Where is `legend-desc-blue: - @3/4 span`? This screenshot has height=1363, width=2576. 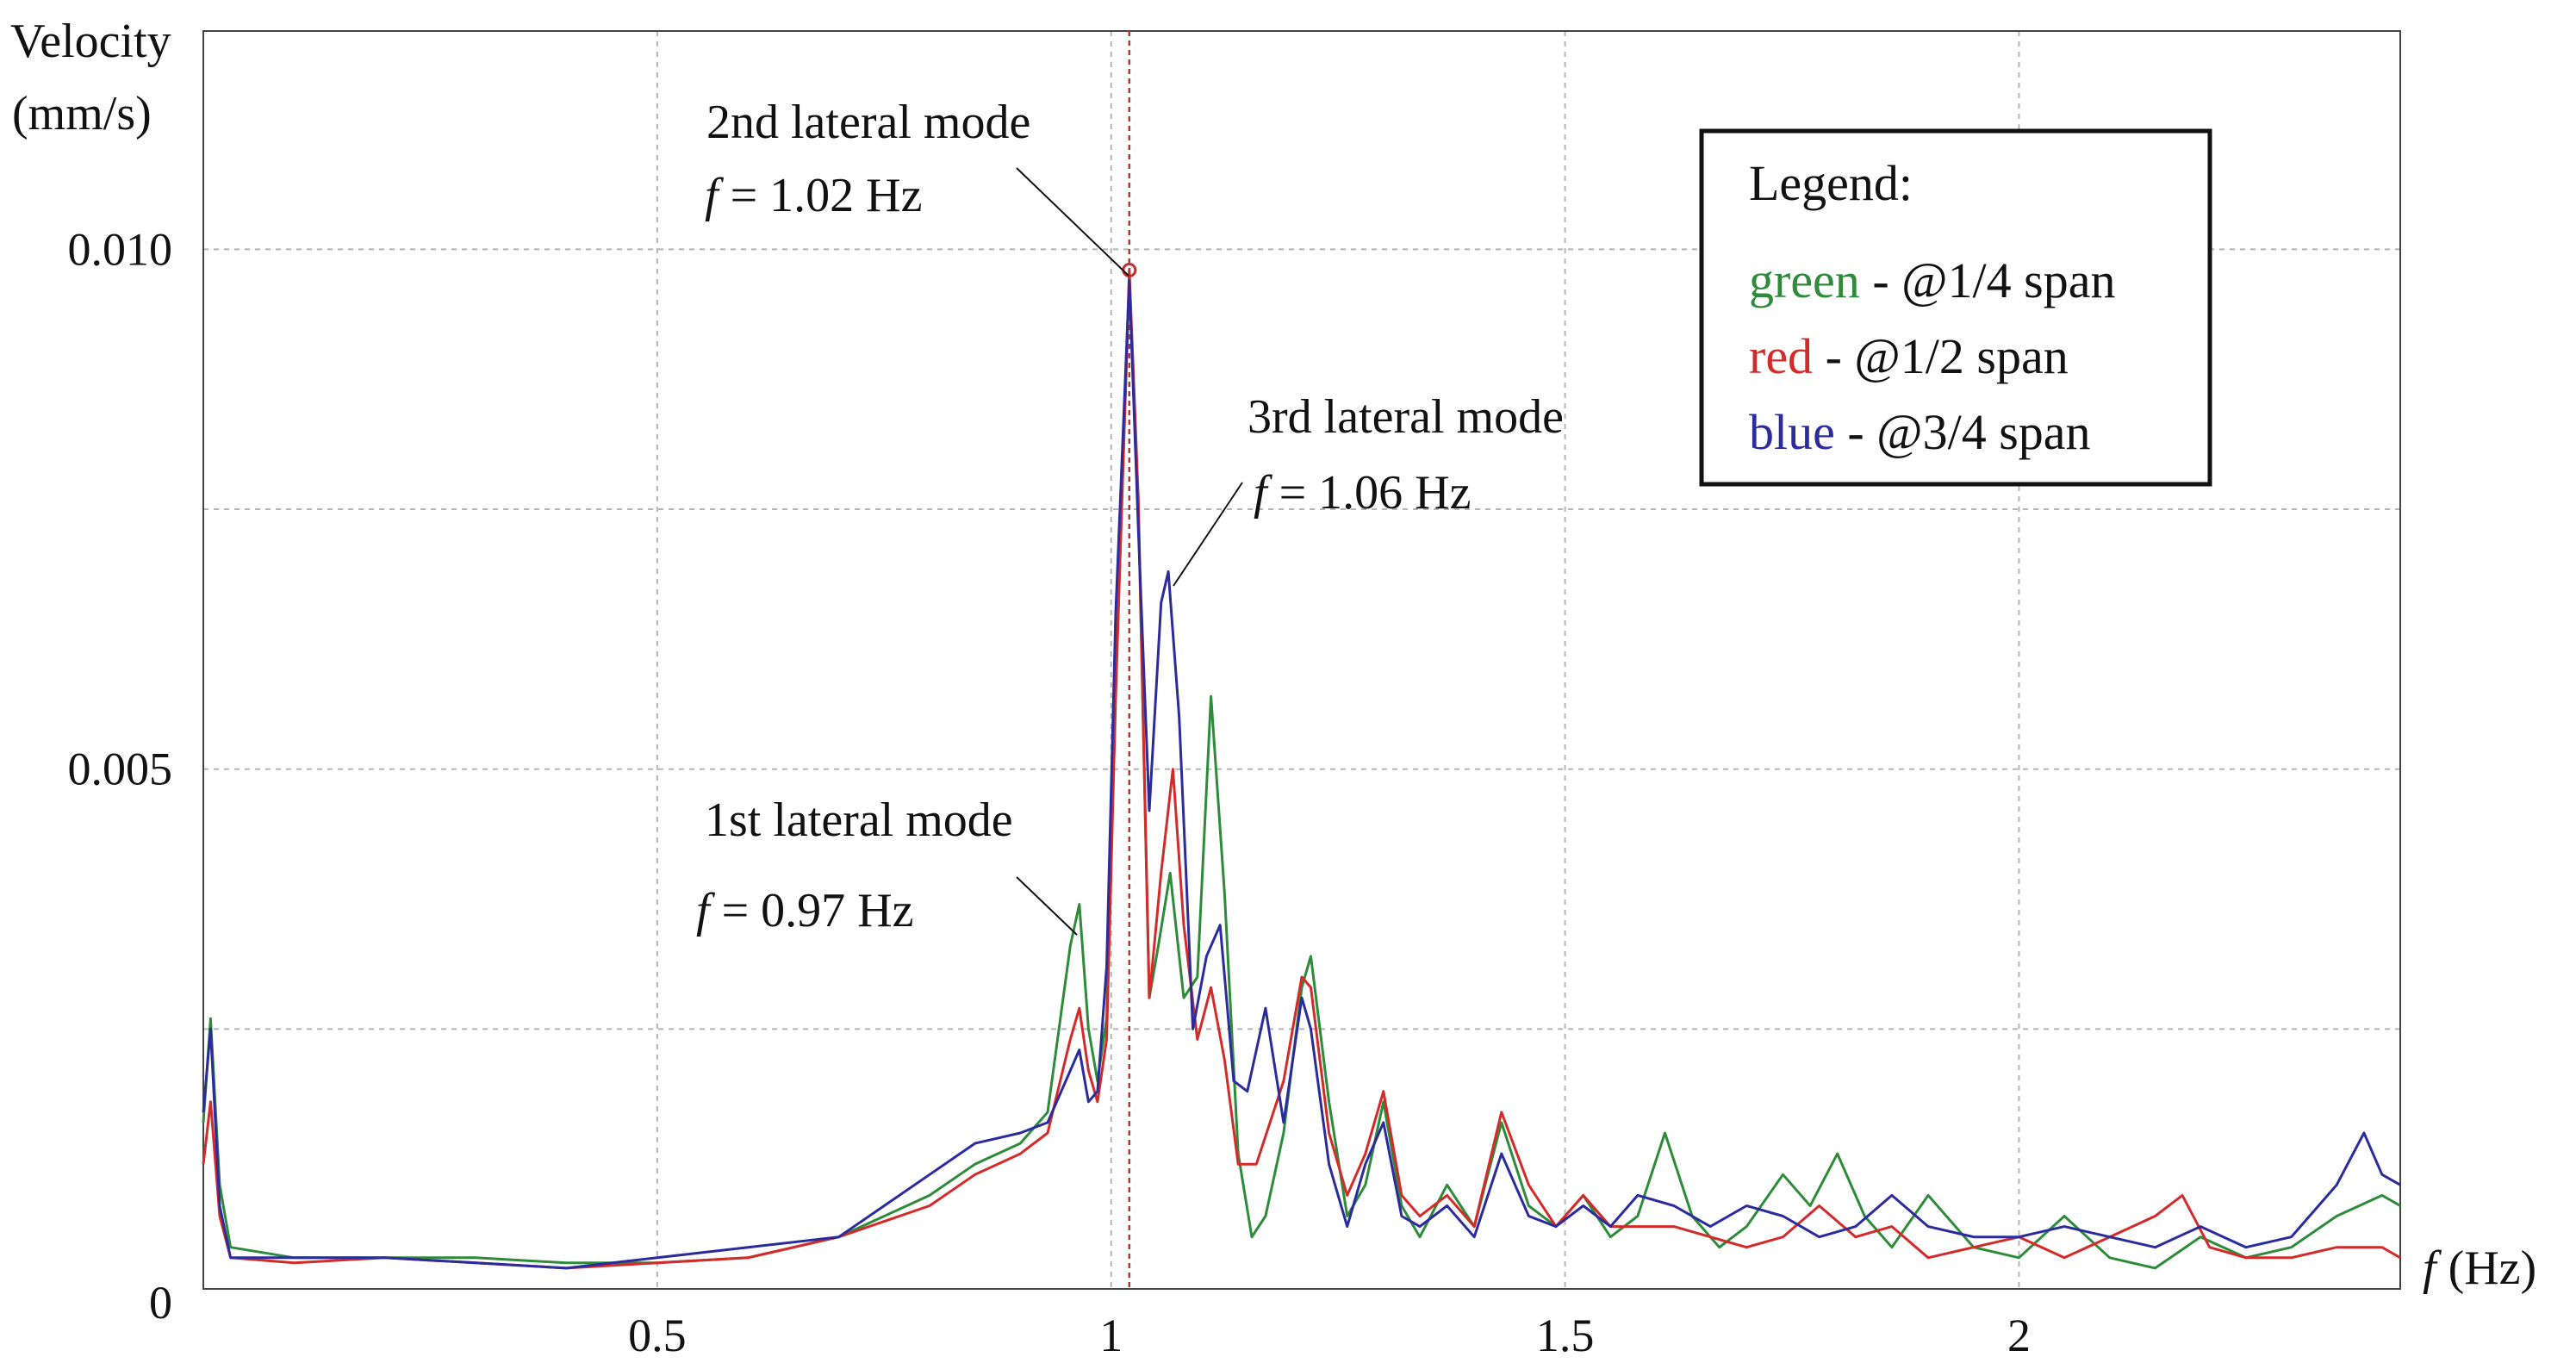 legend-desc-blue: - @3/4 span is located at coordinates (1963, 432).